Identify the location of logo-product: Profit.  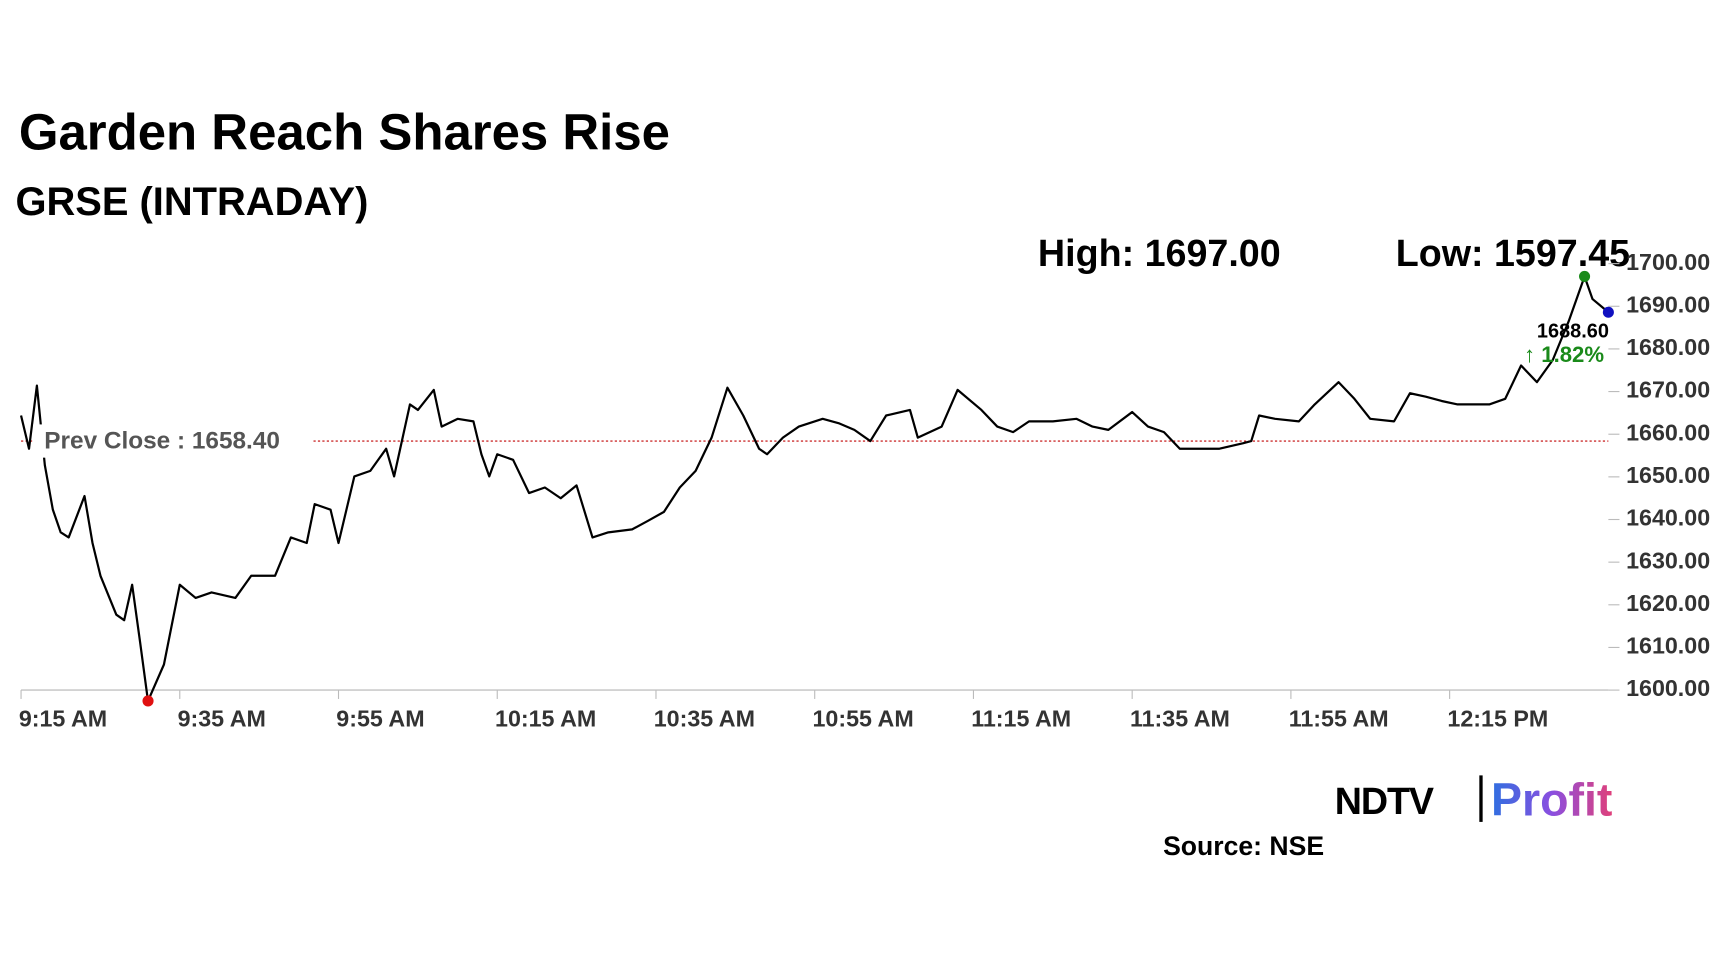
(1551, 799).